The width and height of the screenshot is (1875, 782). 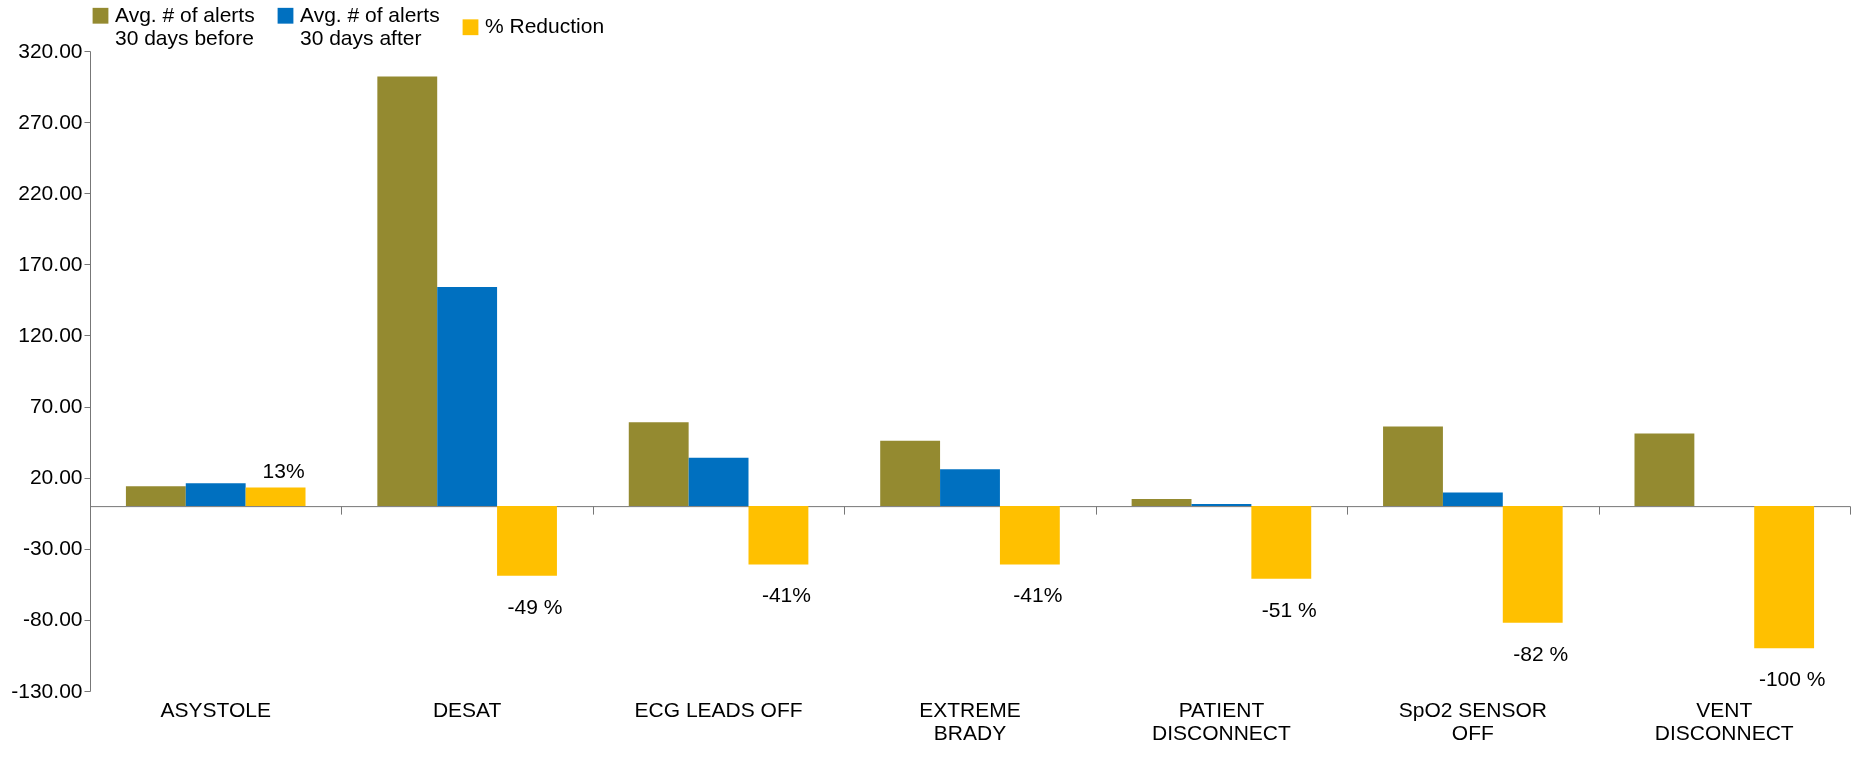 What do you see at coordinates (56, 406) in the screenshot?
I see `y-tick-label: 70.00` at bounding box center [56, 406].